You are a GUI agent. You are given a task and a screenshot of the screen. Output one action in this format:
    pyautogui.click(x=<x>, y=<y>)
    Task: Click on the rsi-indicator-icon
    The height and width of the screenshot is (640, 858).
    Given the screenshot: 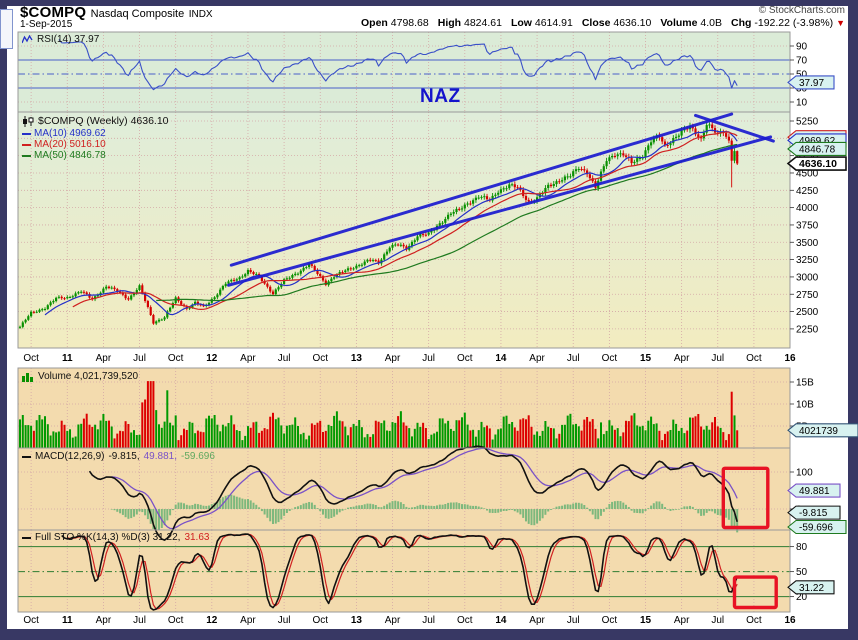 What is the action you would take?
    pyautogui.click(x=27, y=39)
    